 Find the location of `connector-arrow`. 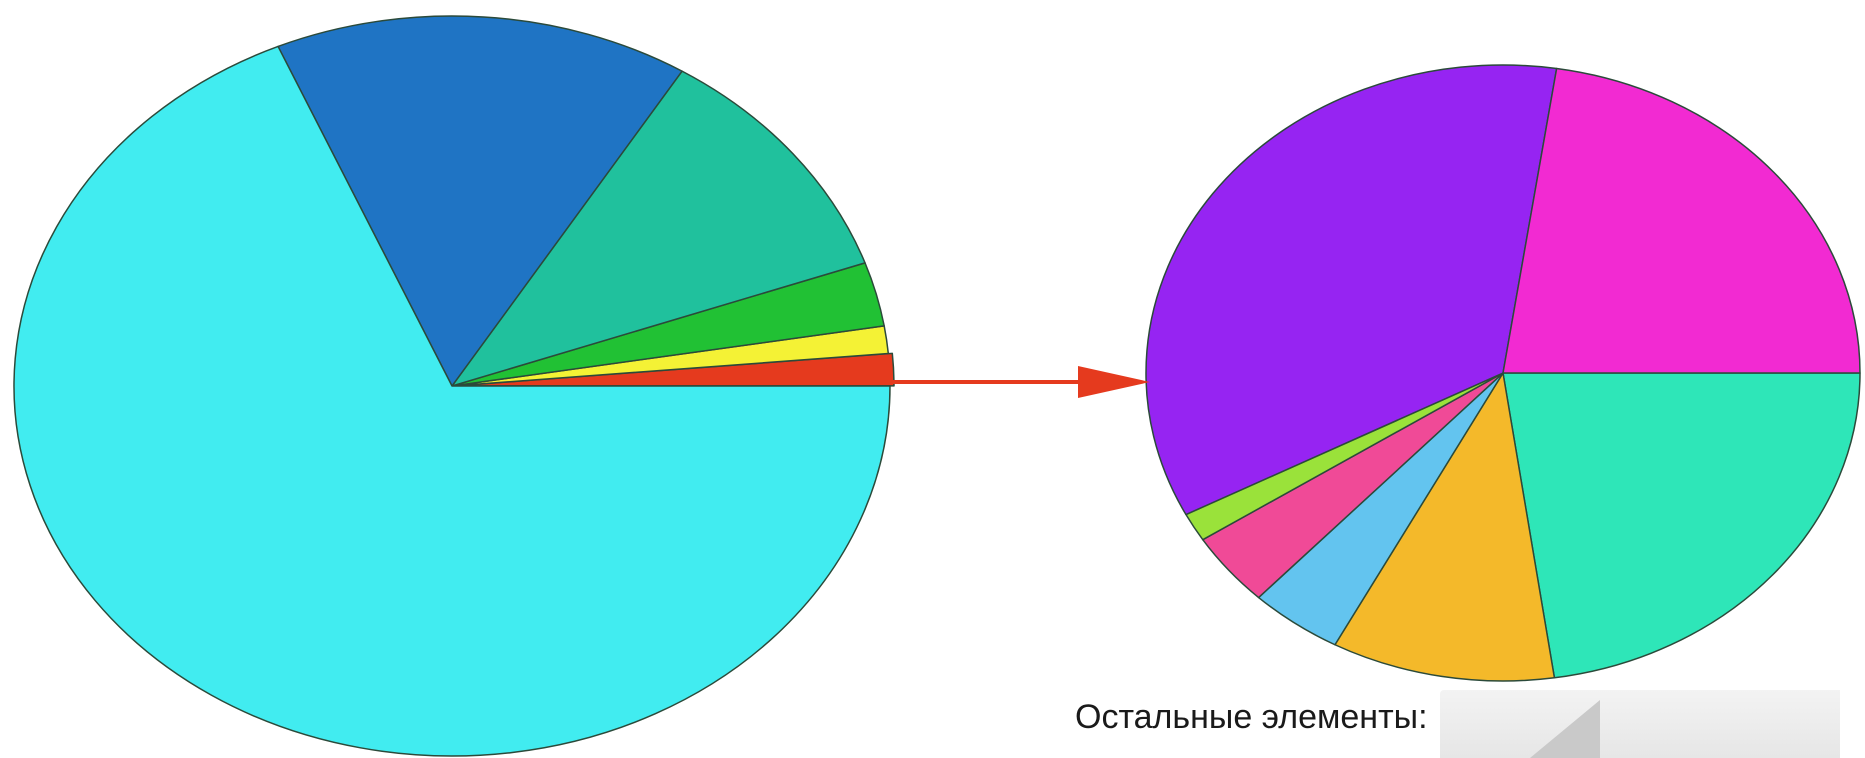

connector-arrow is located at coordinates (1020, 382).